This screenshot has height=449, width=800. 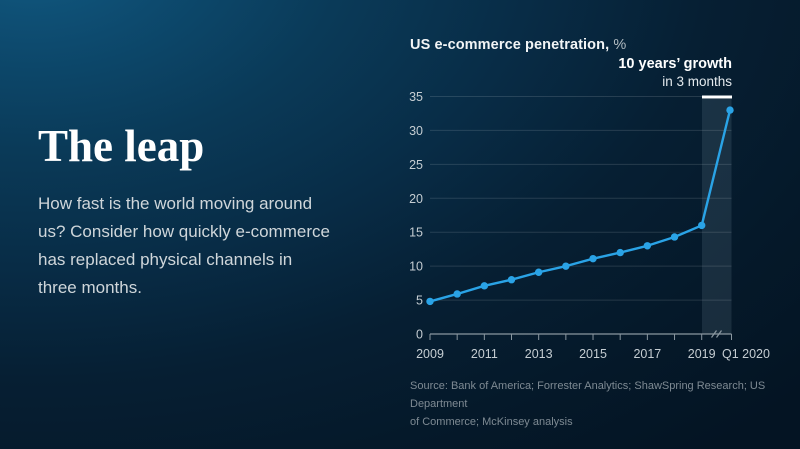 I want to click on growth-annotation: 10 years’ growth in 3 months, so click(x=675, y=73).